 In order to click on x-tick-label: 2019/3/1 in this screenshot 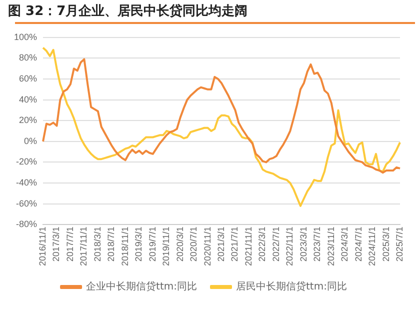, I will do `click(139, 244)`.